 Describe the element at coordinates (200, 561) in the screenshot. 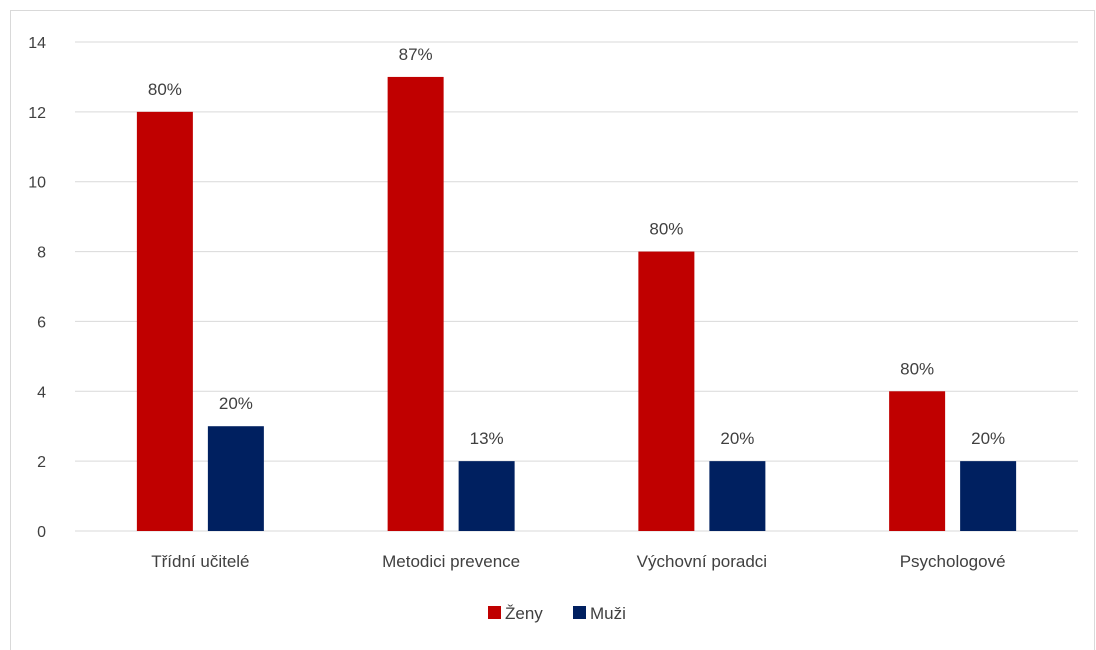

I see `x-tick-label: Třídní učitelé` at that location.